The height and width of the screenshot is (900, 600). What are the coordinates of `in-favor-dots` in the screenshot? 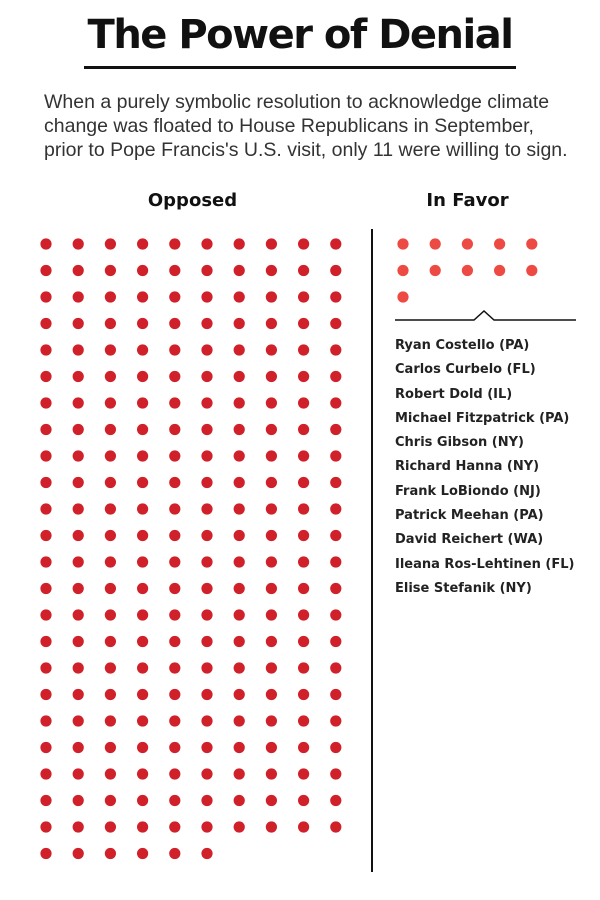 It's located at (467, 270).